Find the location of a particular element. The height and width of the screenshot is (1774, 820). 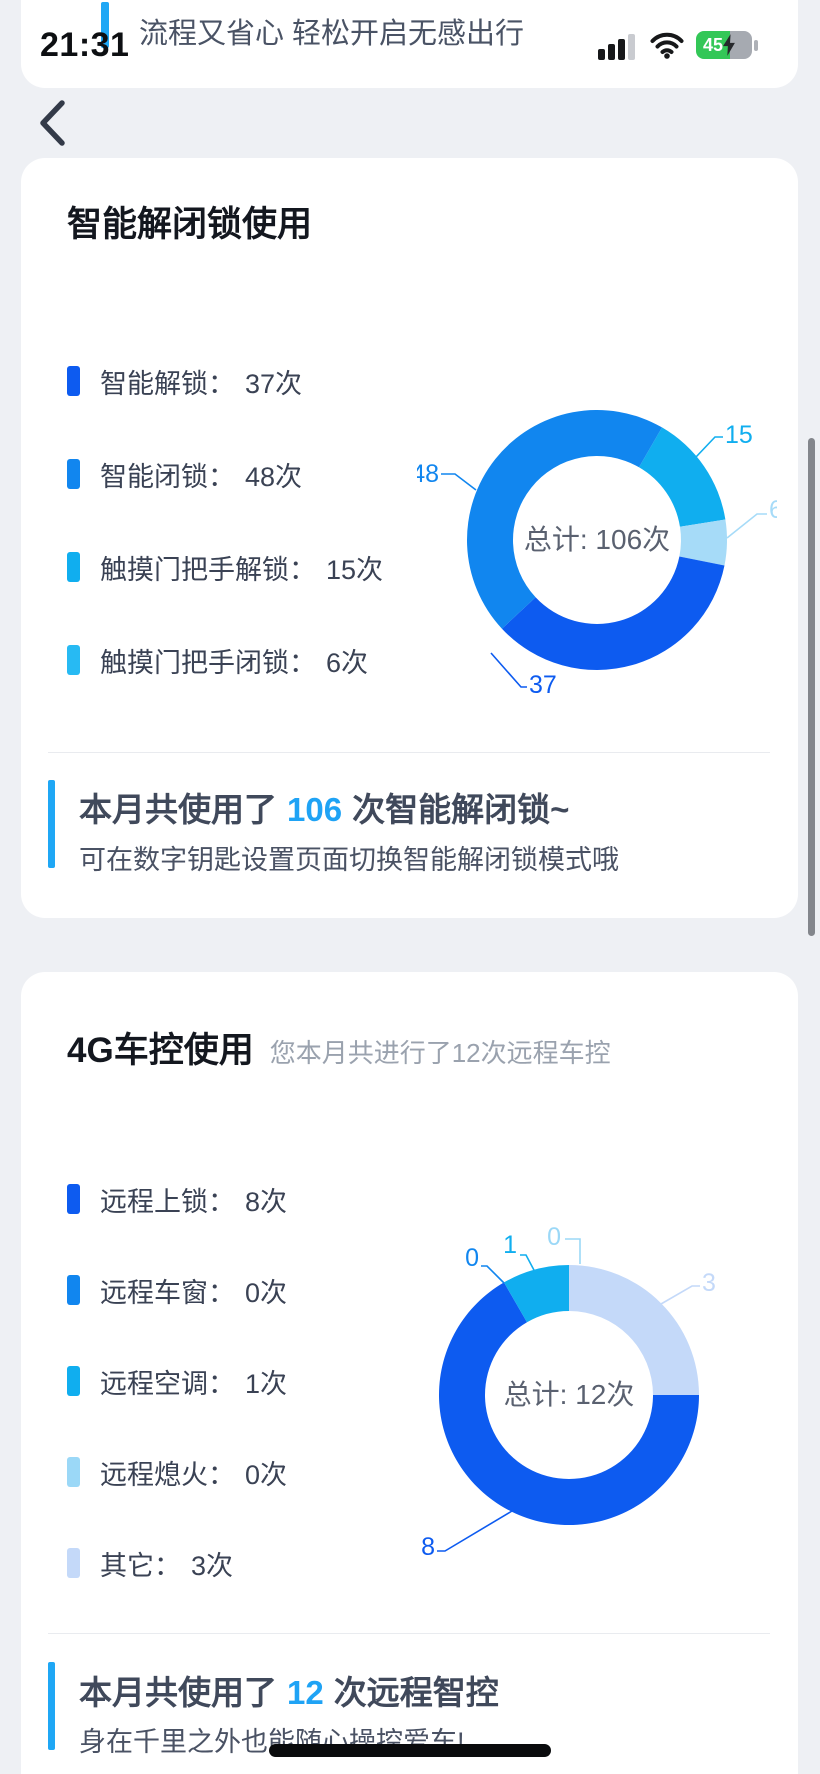

donut-slice-远程空调 is located at coordinates (536, 1294).